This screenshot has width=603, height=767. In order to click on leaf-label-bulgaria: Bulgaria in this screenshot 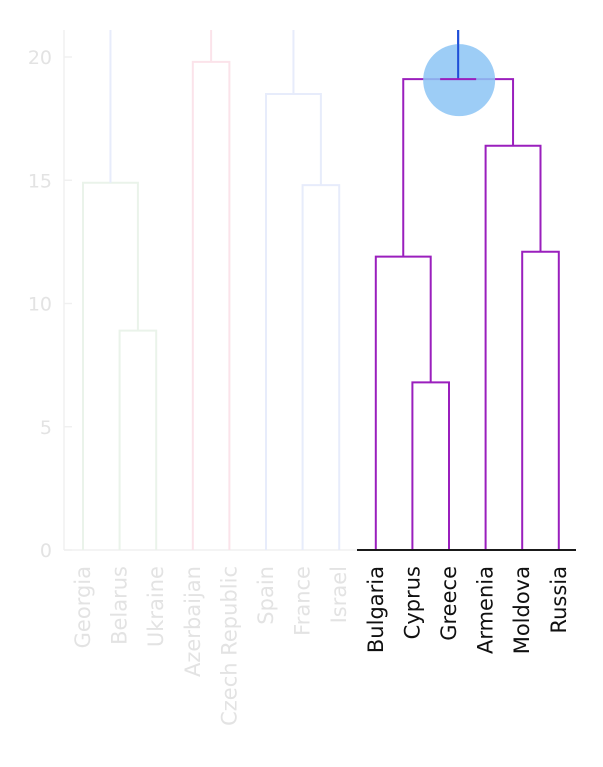, I will do `click(376, 609)`.